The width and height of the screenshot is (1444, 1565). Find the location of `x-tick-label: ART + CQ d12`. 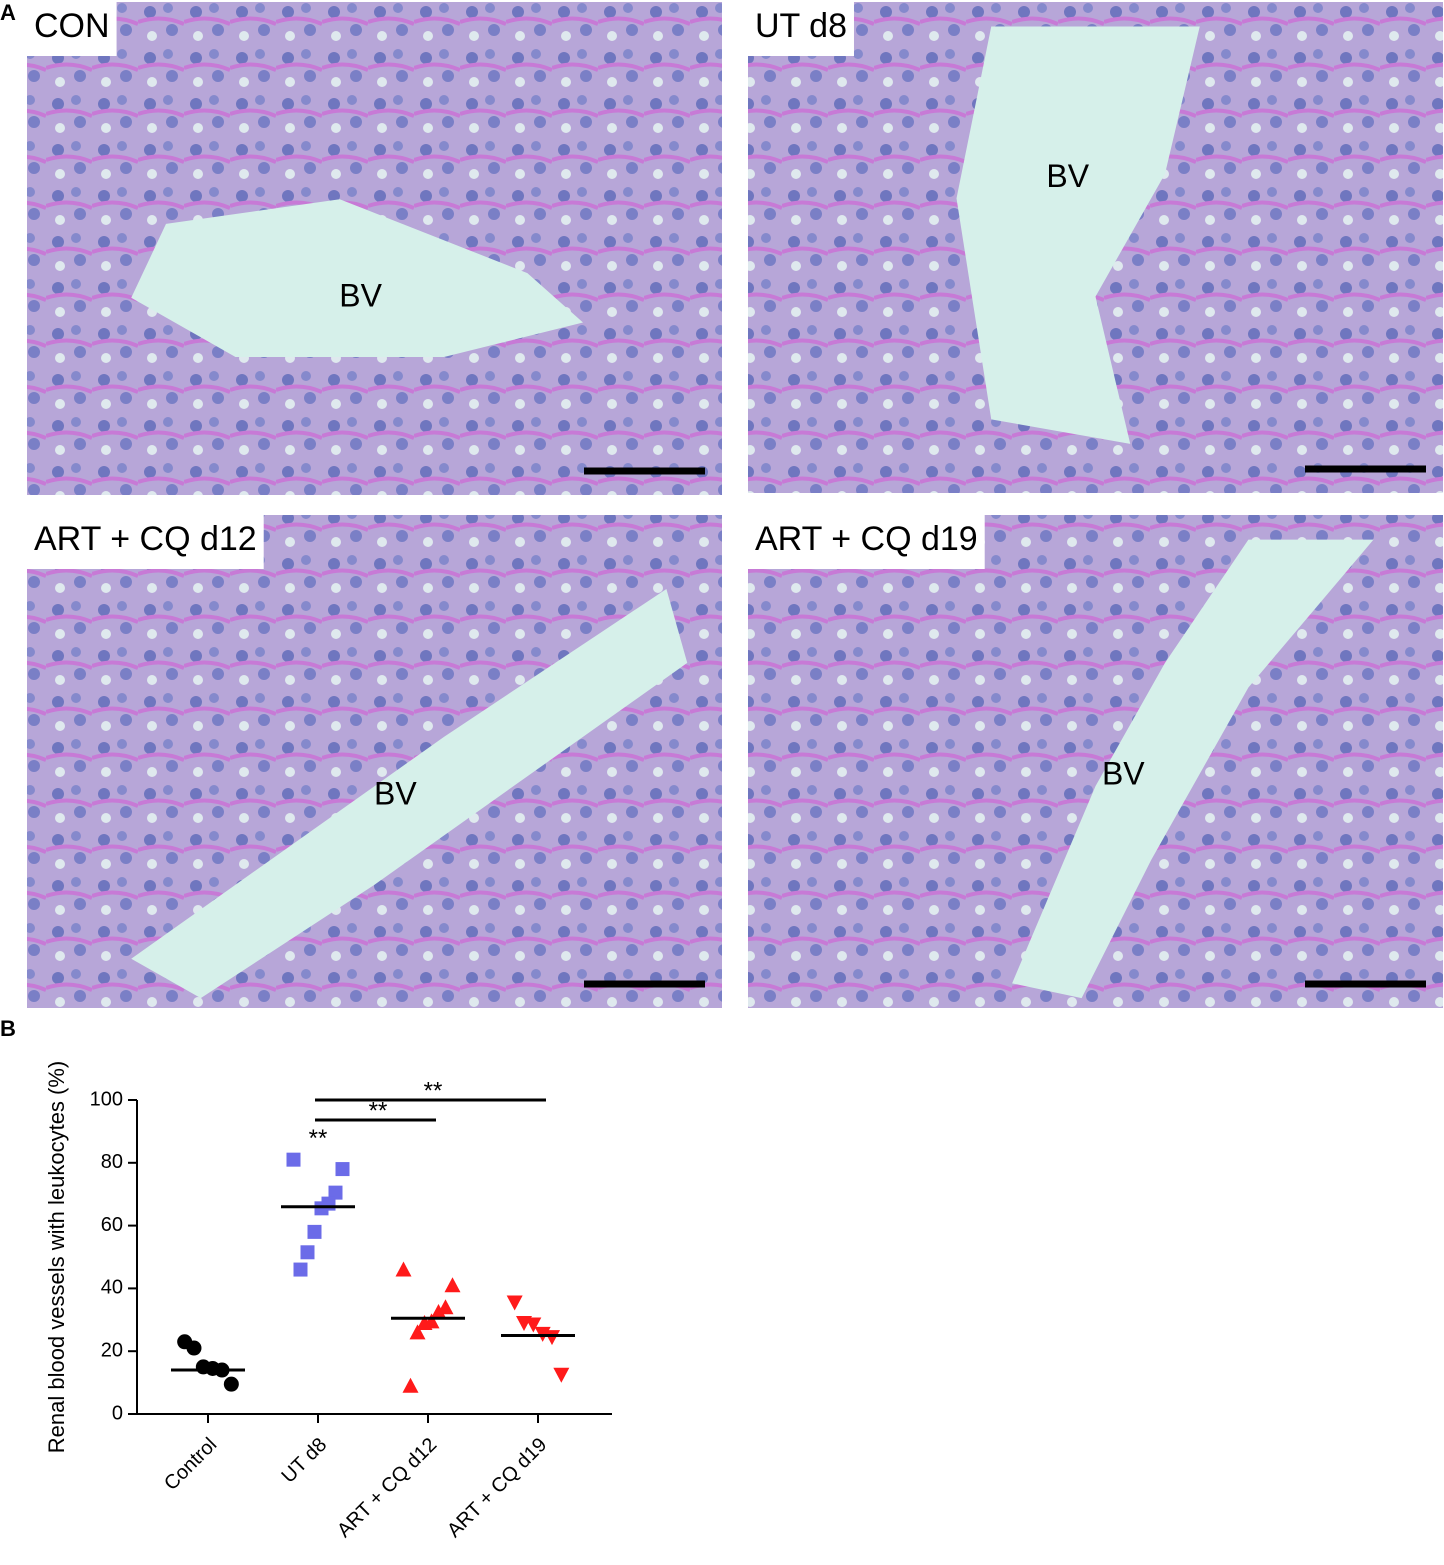

x-tick-label: ART + CQ d12 is located at coordinates (387, 1488).